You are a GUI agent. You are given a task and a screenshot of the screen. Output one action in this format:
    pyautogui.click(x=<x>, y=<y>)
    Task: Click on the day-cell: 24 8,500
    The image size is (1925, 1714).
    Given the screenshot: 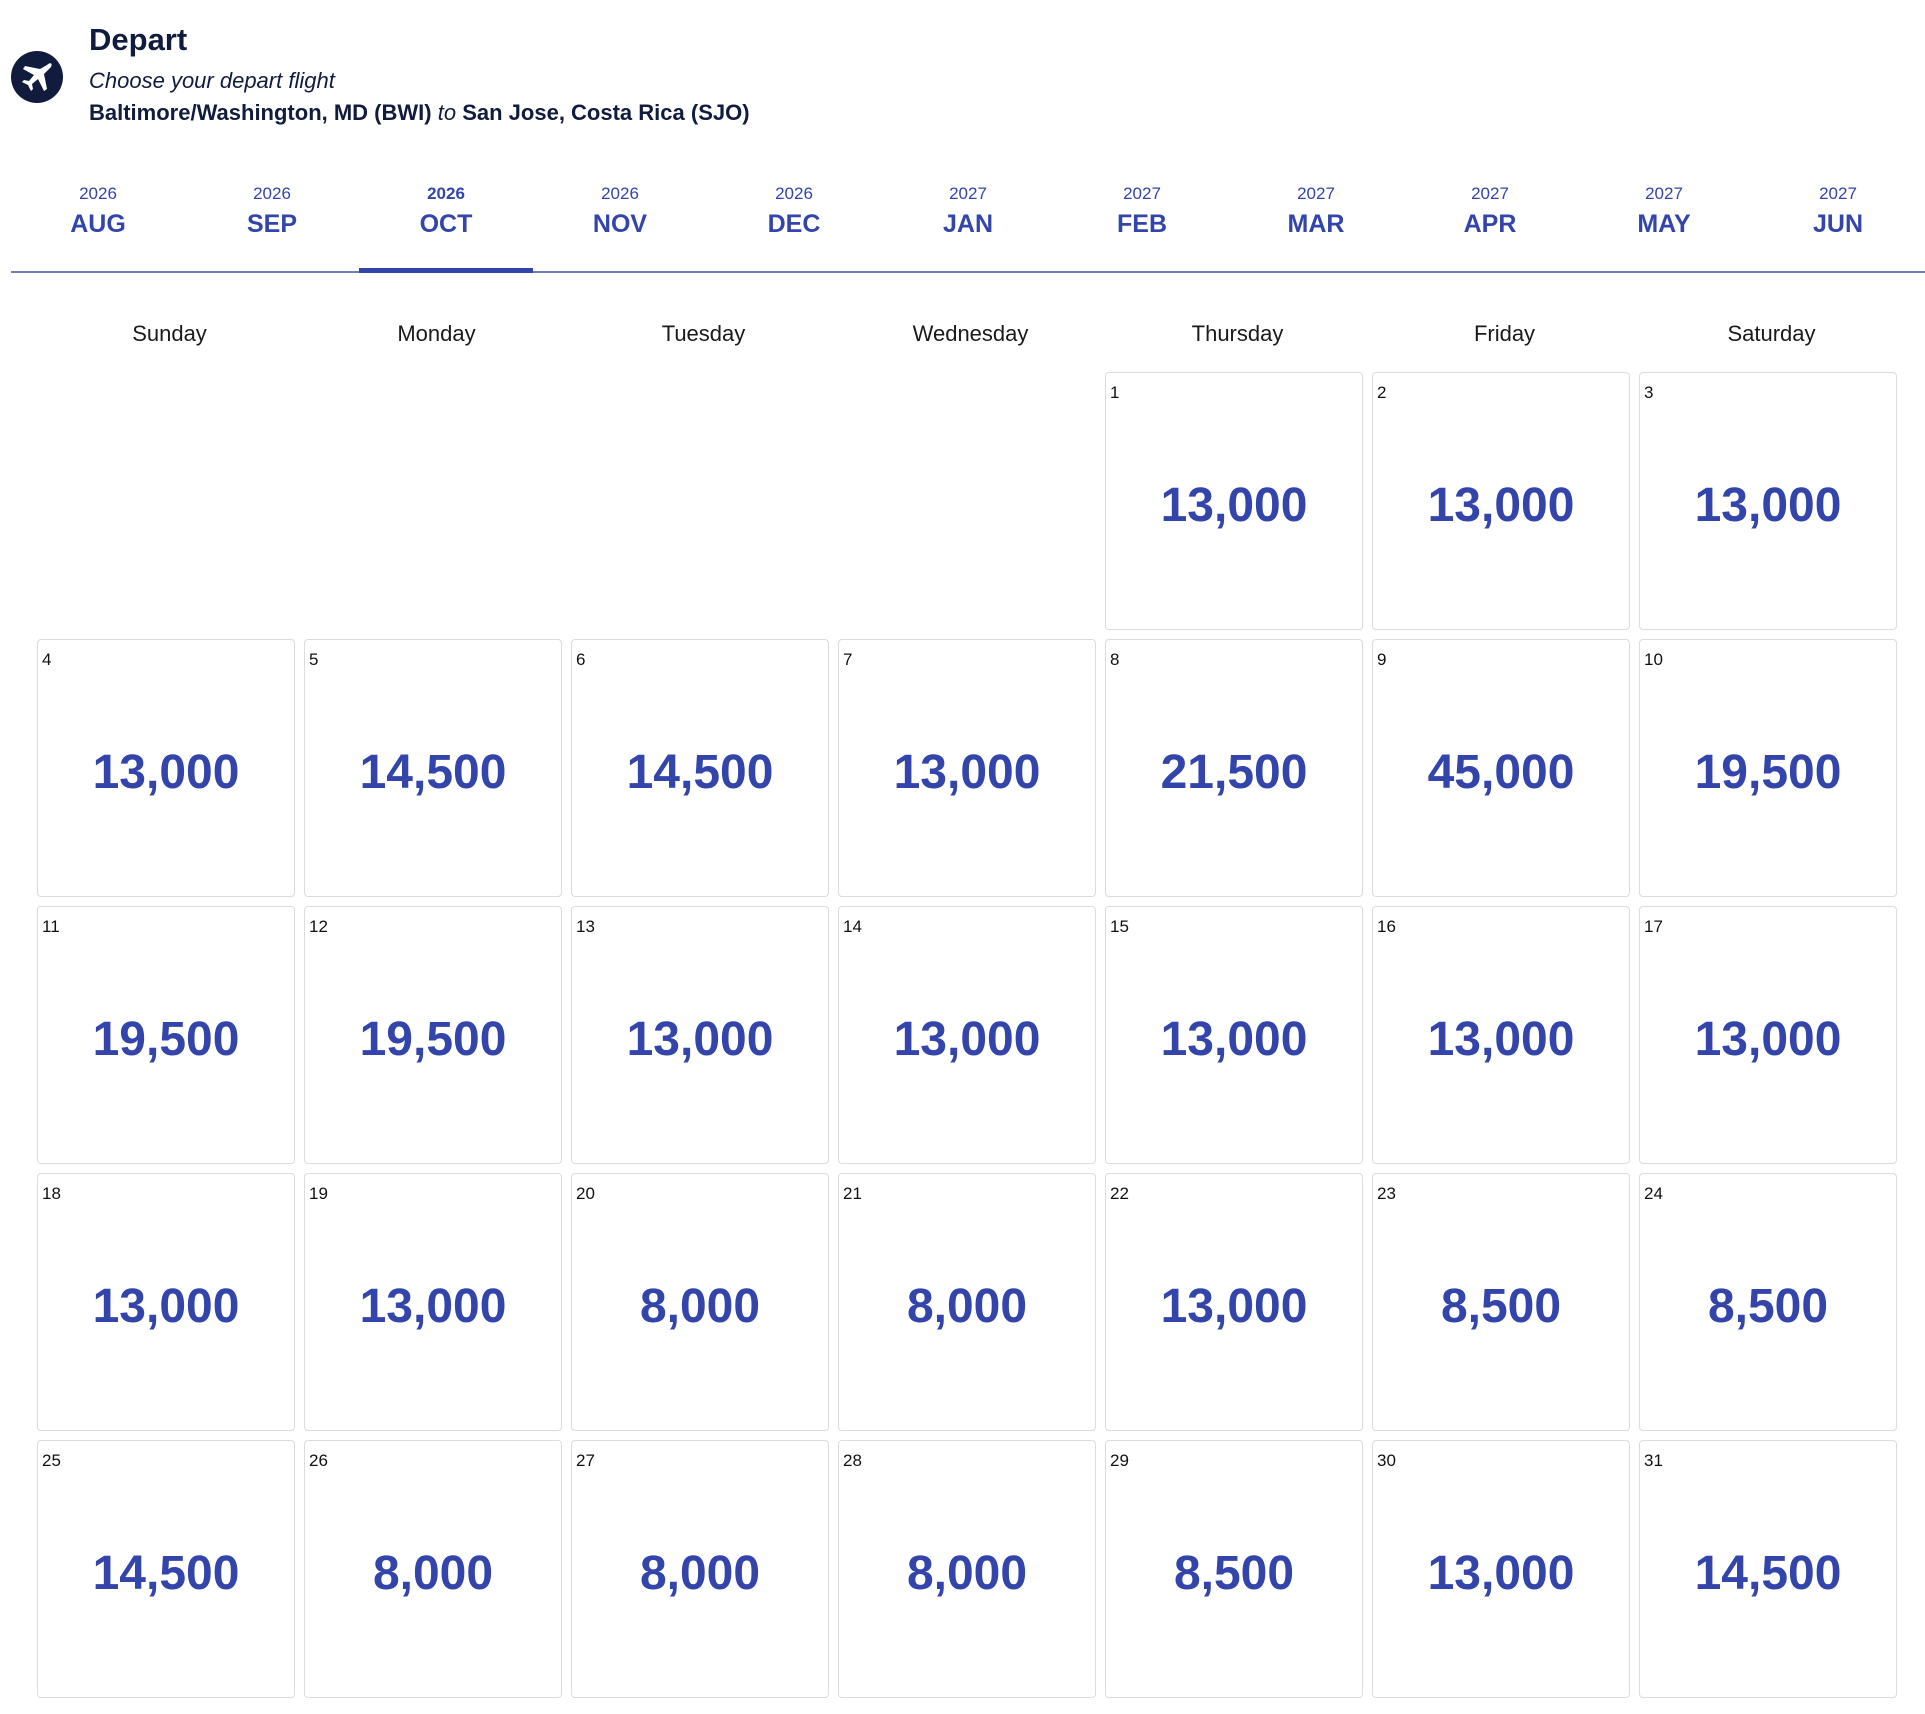 What is the action you would take?
    pyautogui.click(x=1768, y=1302)
    